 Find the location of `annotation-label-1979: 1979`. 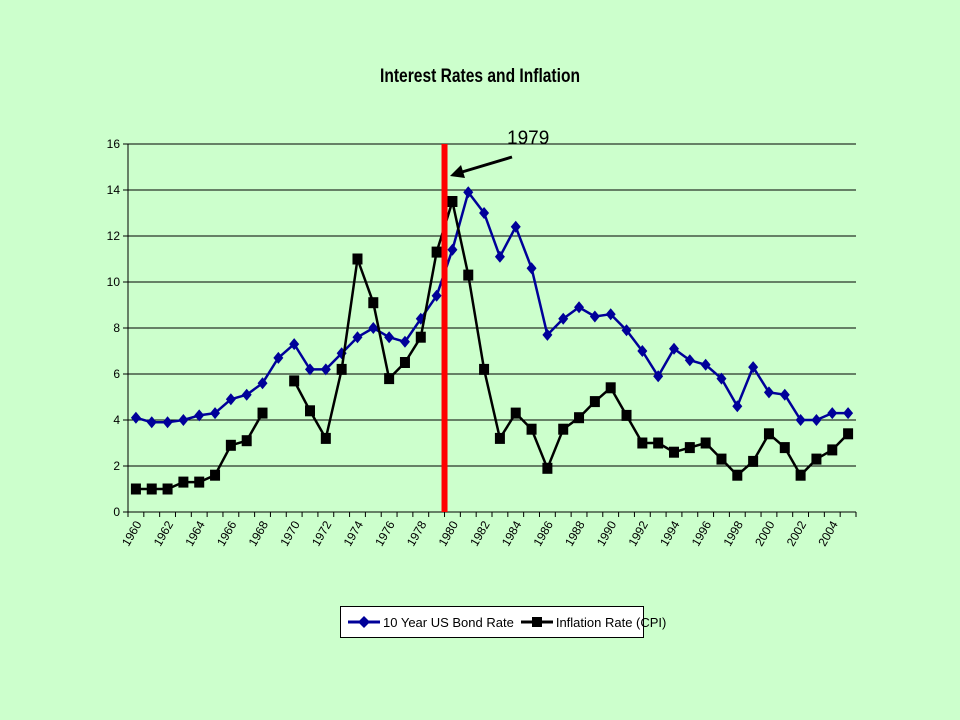

annotation-label-1979: 1979 is located at coordinates (528, 138).